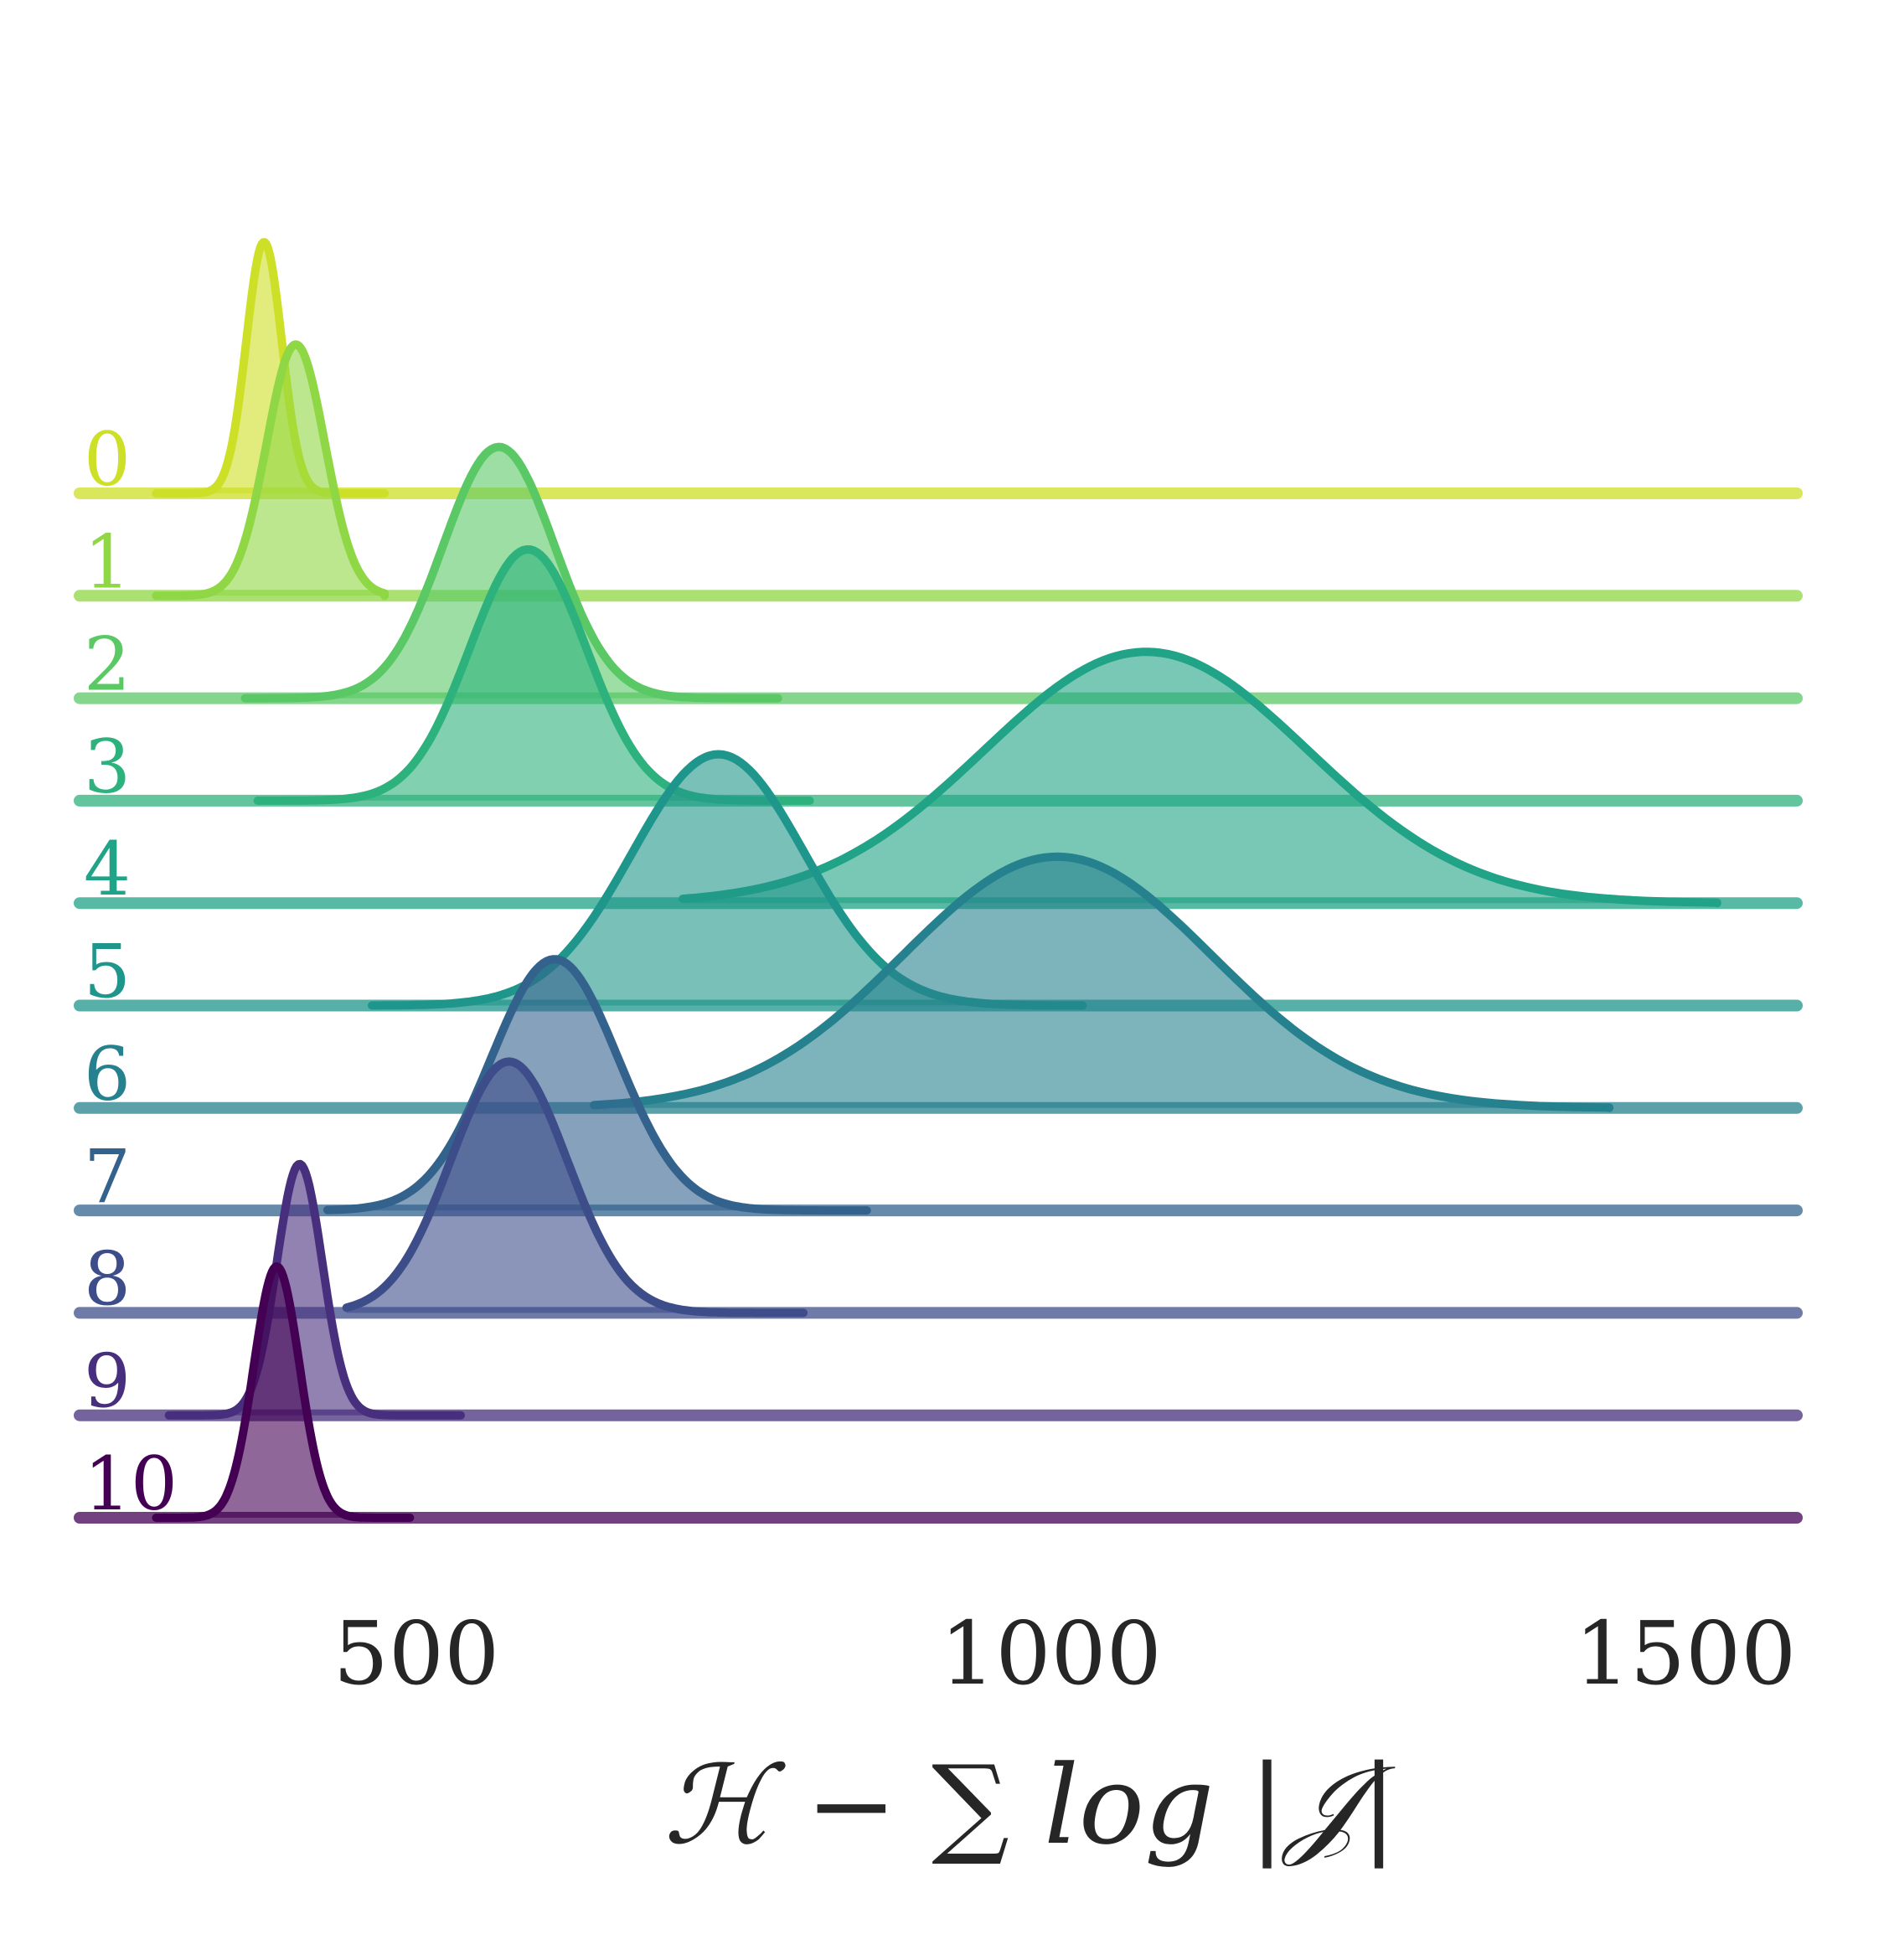 This screenshot has width=1889, height=1960. I want to click on x-axis: 500 1000 1500, so click(1065, 1654).